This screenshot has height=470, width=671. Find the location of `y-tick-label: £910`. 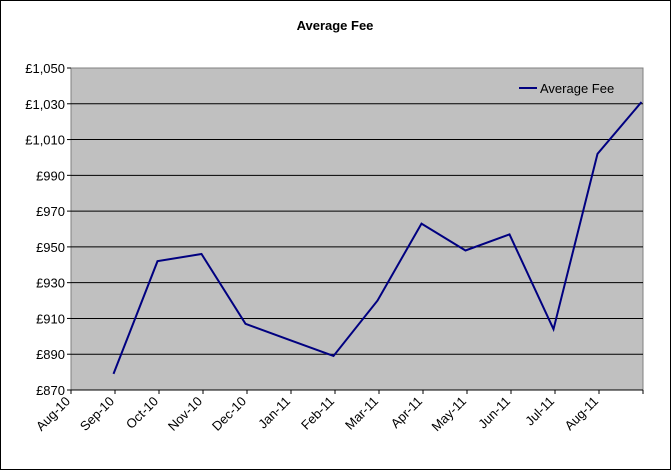

y-tick-label: £910 is located at coordinates (50, 318).